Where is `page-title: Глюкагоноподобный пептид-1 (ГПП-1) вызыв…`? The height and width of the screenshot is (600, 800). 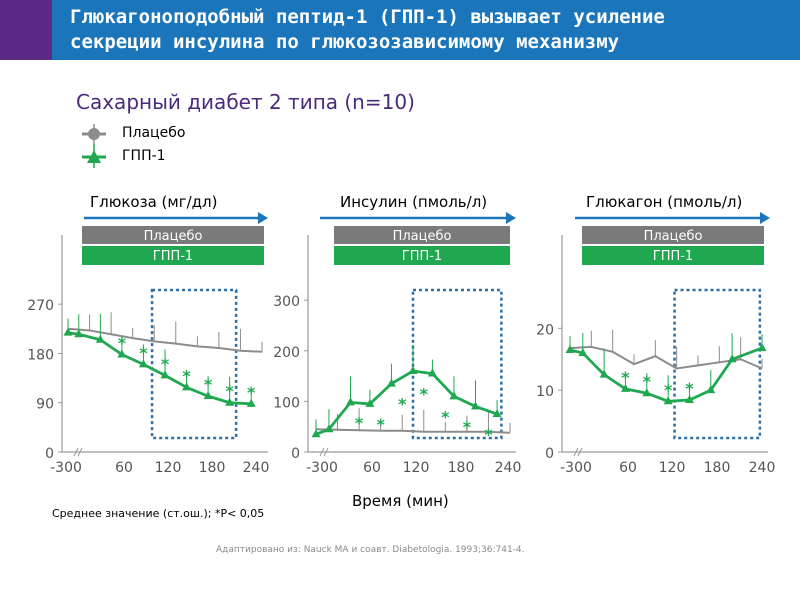
page-title: Глюкагоноподобный пептид-1 (ГПП-1) вызыв… is located at coordinates (430, 30).